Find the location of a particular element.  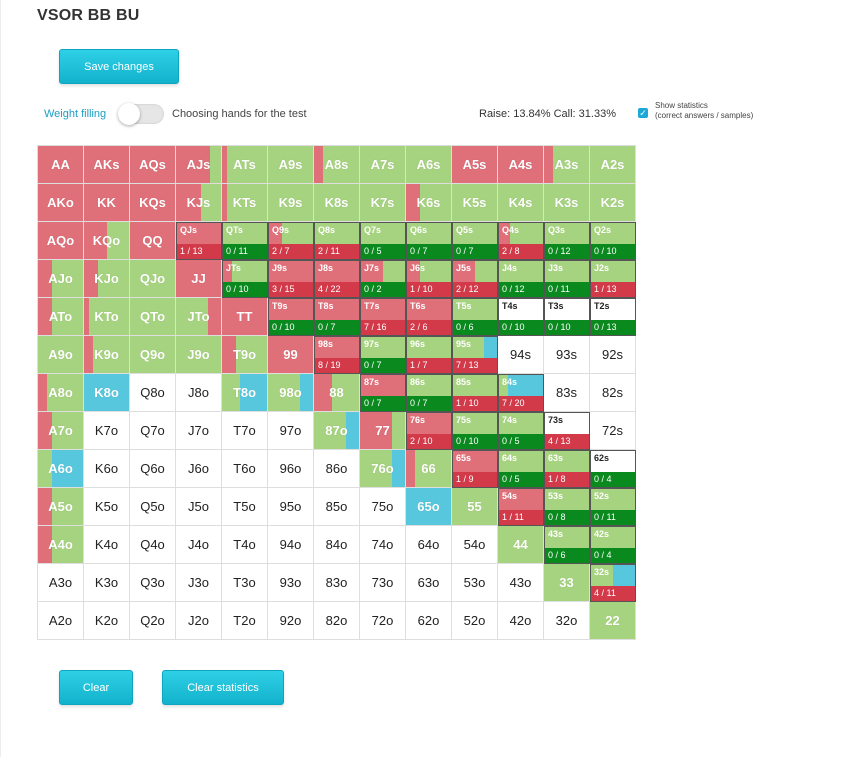

hand-cell: AKs is located at coordinates (107, 165).